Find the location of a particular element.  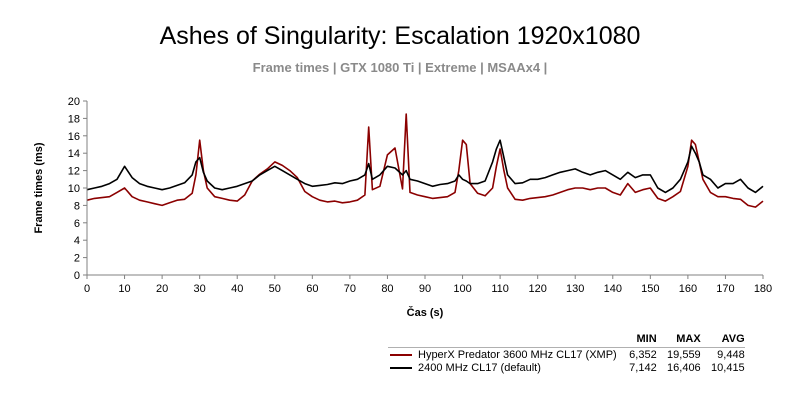

y-tick-label: 16 is located at coordinates (74, 137).